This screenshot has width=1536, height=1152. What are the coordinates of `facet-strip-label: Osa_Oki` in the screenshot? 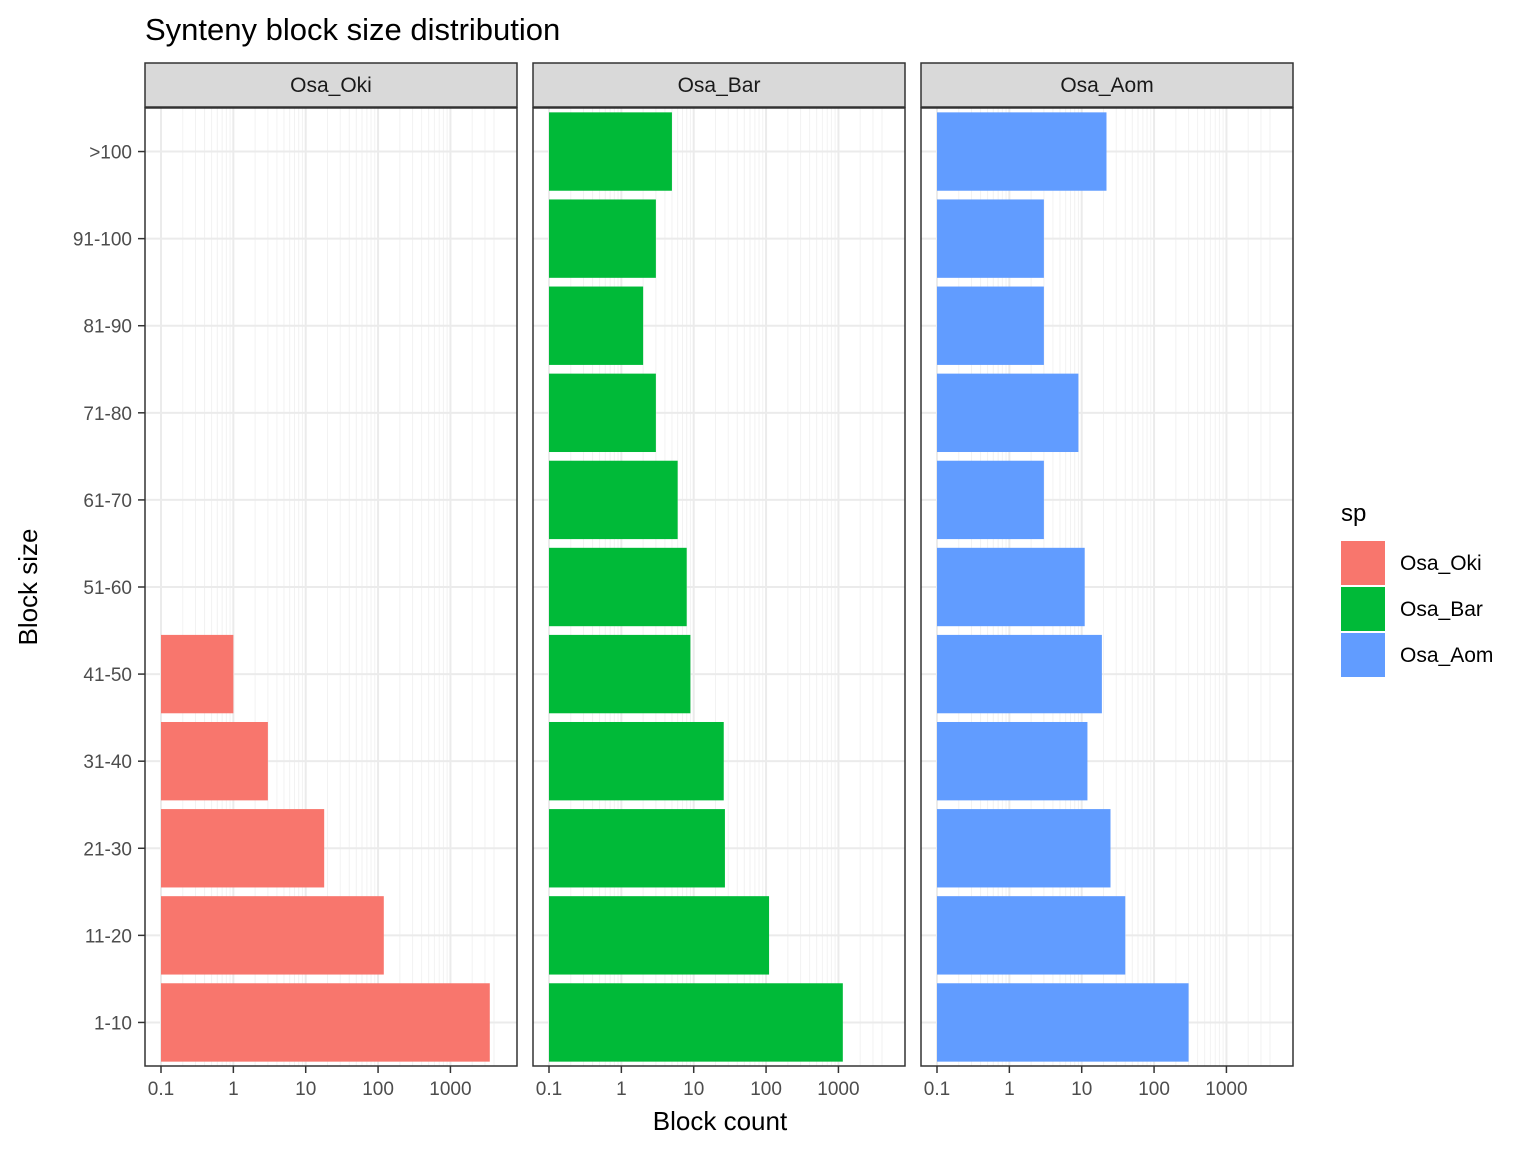 It's located at (331, 85).